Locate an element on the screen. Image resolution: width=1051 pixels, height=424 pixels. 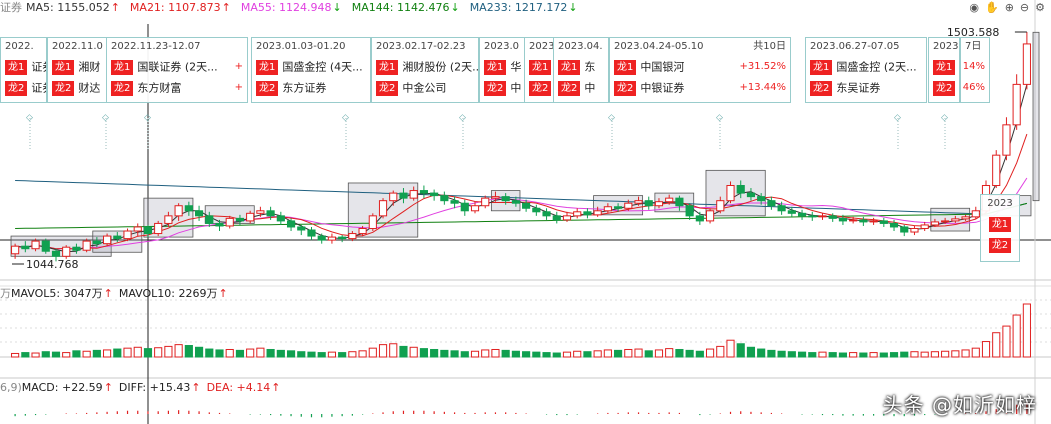
legend-item: MA144: 1142.476↓ is located at coordinates (409, 7).